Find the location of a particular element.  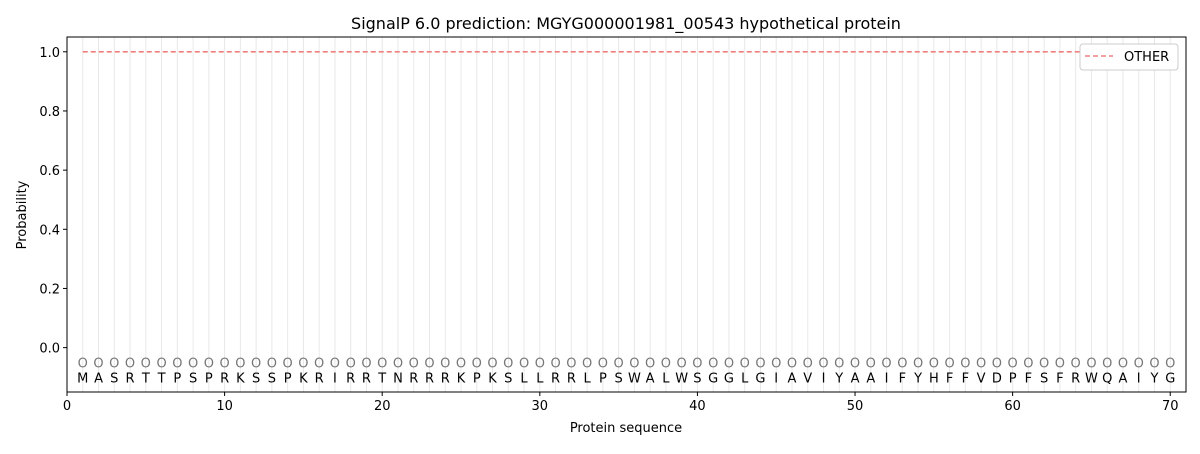

x-tick-label: 60 is located at coordinates (1012, 406).